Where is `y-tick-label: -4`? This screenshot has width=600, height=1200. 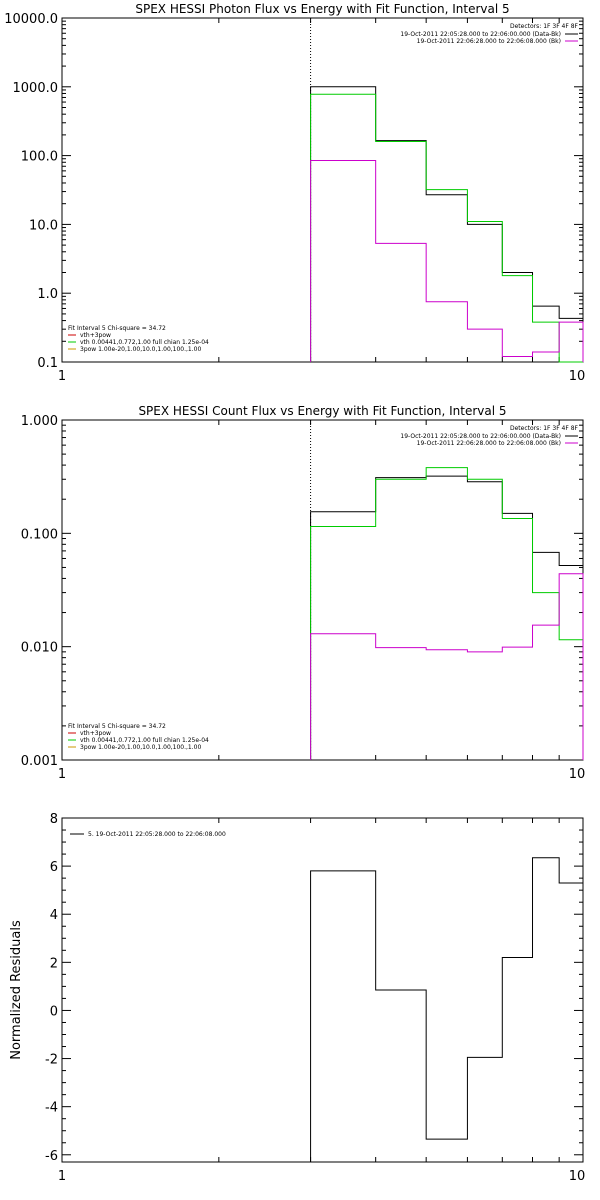
y-tick-label: -4 is located at coordinates (51, 1108).